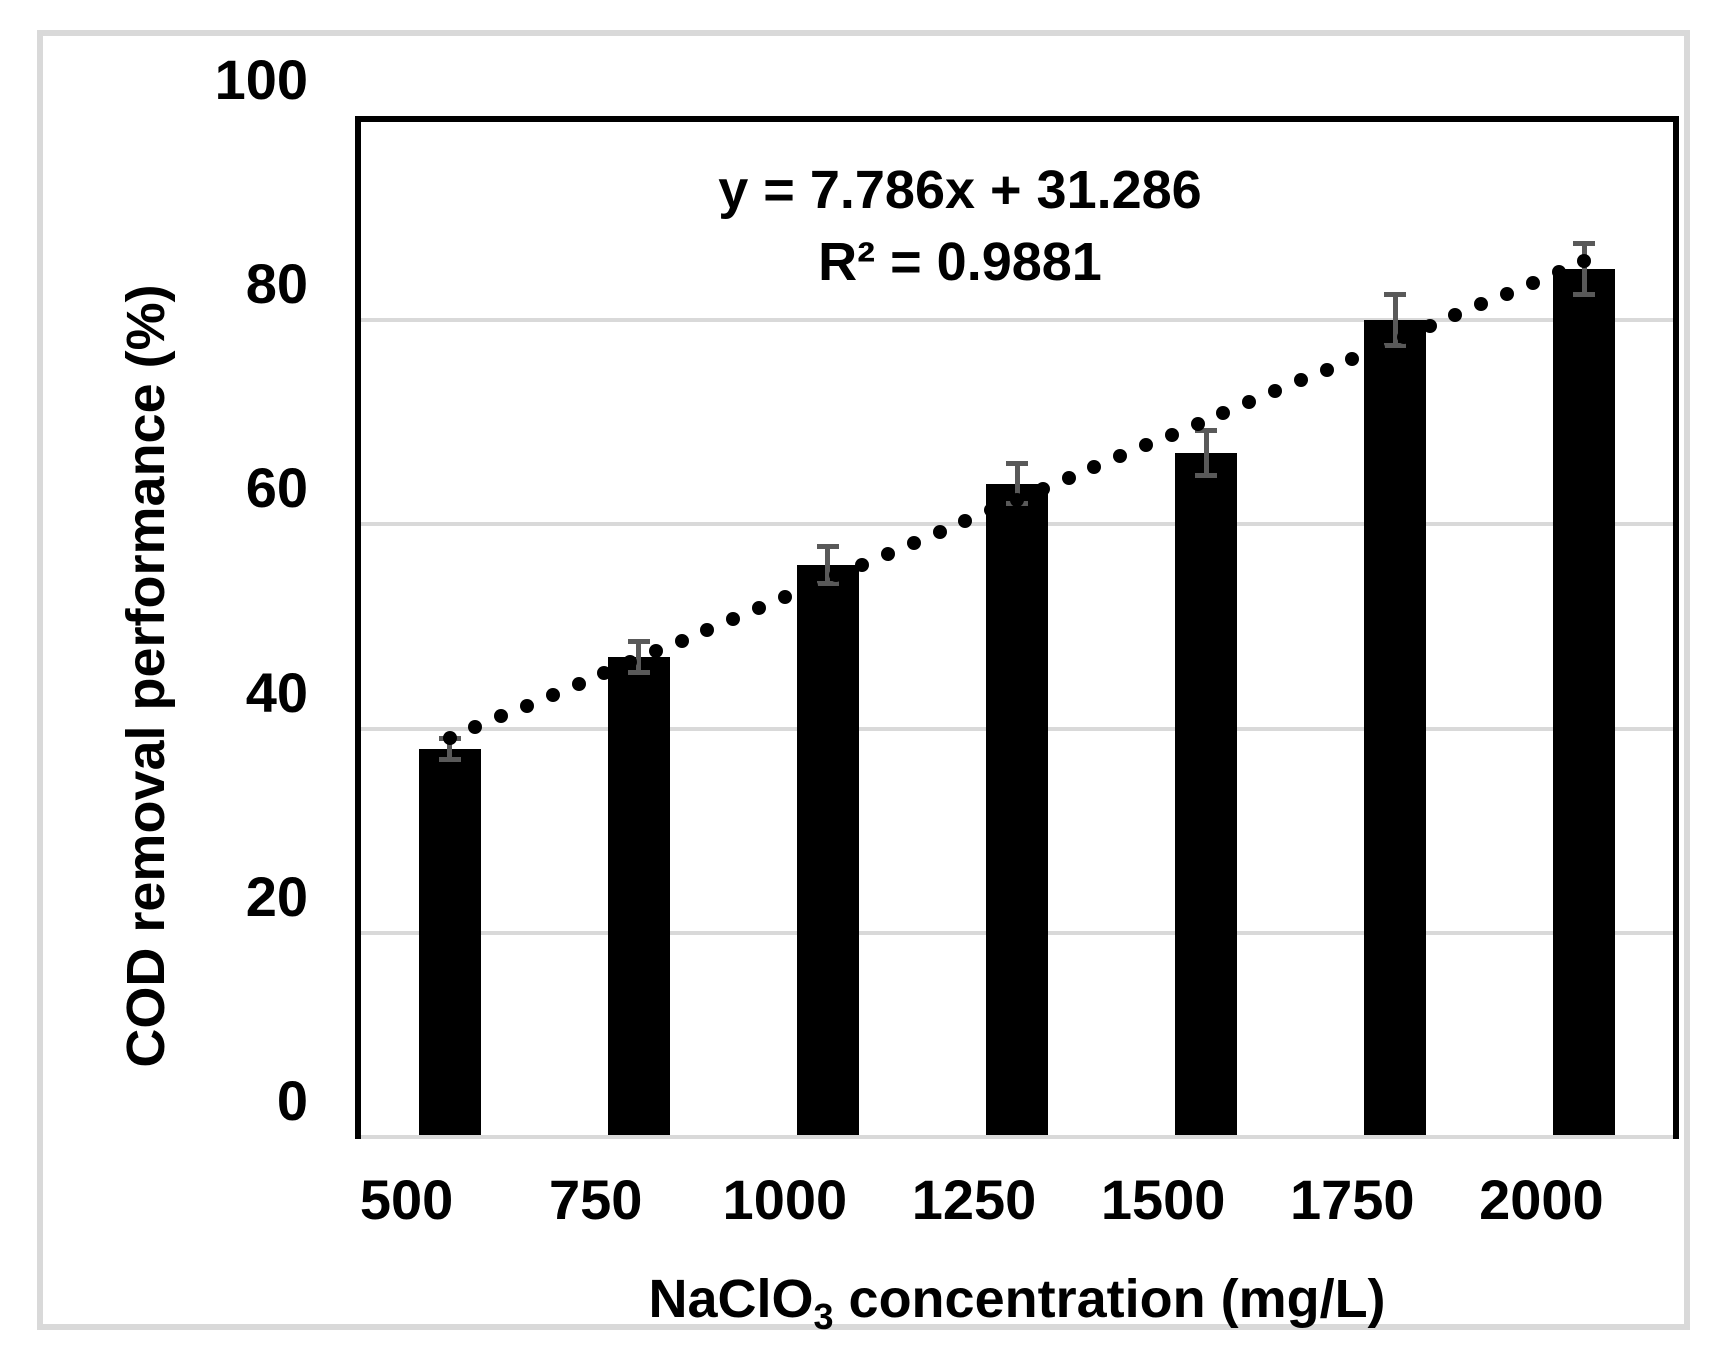 This screenshot has width=1721, height=1364. I want to click on x-tick-1500: 1500, so click(1163, 1199).